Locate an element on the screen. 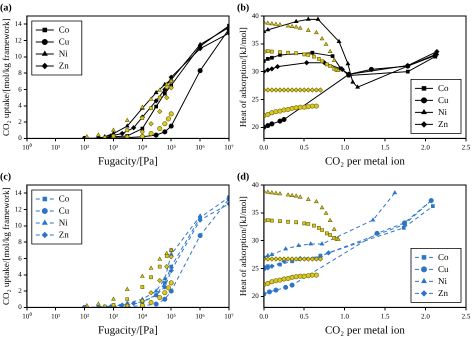 This screenshot has height=339, width=474. chart-title: (b) is located at coordinates (243, 8).